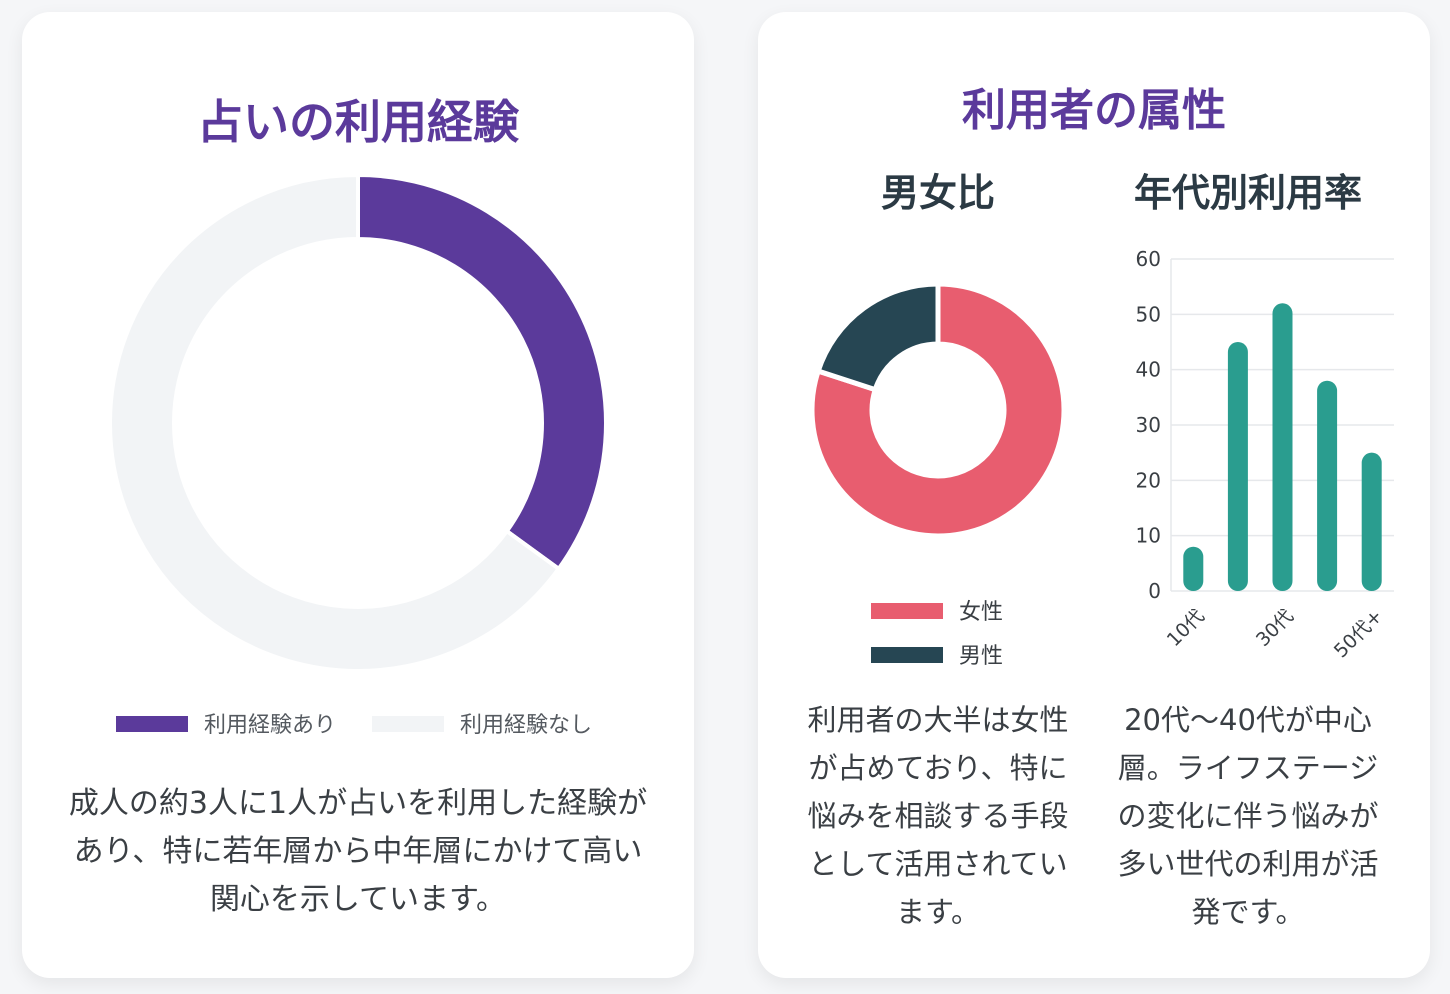 The image size is (1450, 994). What do you see at coordinates (1148, 314) in the screenshot?
I see `y-tick-label: 50` at bounding box center [1148, 314].